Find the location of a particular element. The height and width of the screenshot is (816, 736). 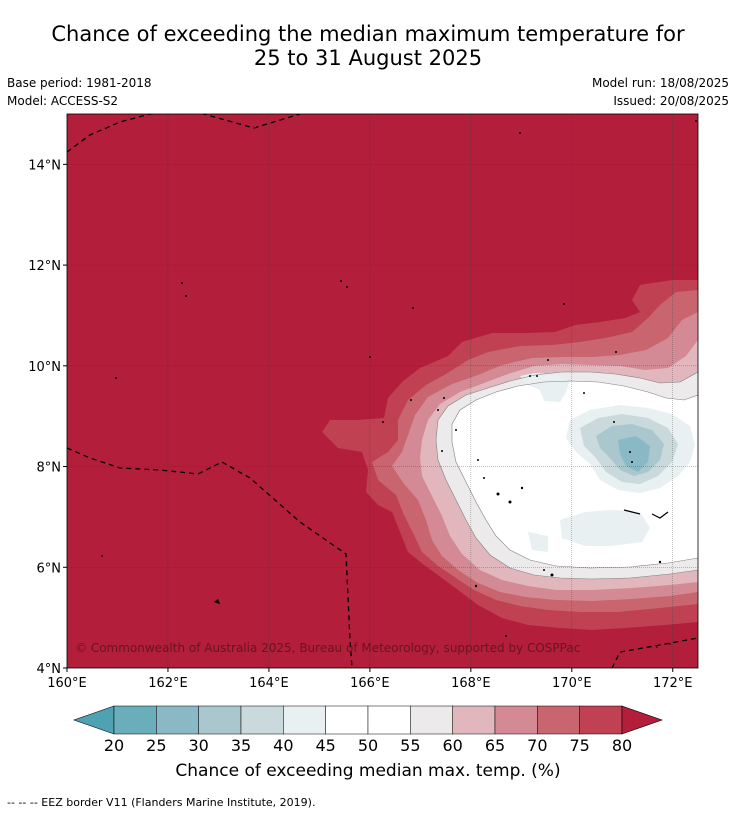

colorbar-tick-label: 50 is located at coordinates (368, 745).